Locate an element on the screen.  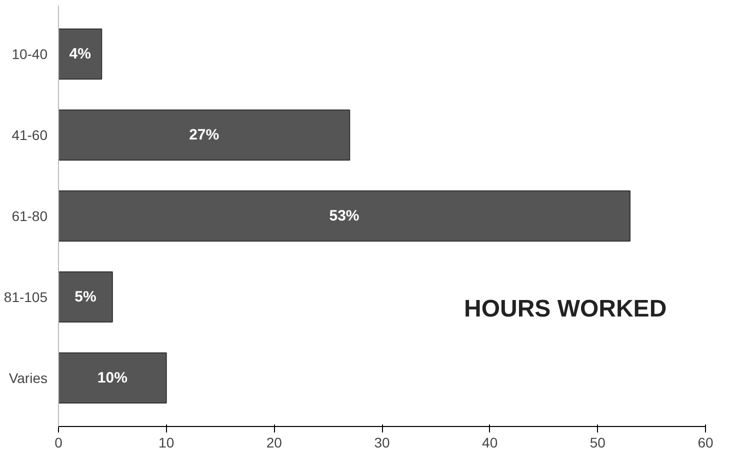
x-tick-label: 10 is located at coordinates (166, 442).